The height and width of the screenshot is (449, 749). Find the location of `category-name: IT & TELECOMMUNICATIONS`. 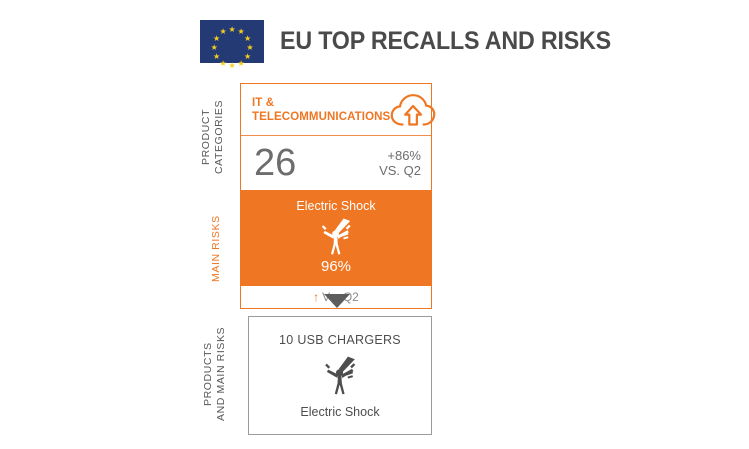

category-name: IT & TELECOMMUNICATIONS is located at coordinates (321, 109).